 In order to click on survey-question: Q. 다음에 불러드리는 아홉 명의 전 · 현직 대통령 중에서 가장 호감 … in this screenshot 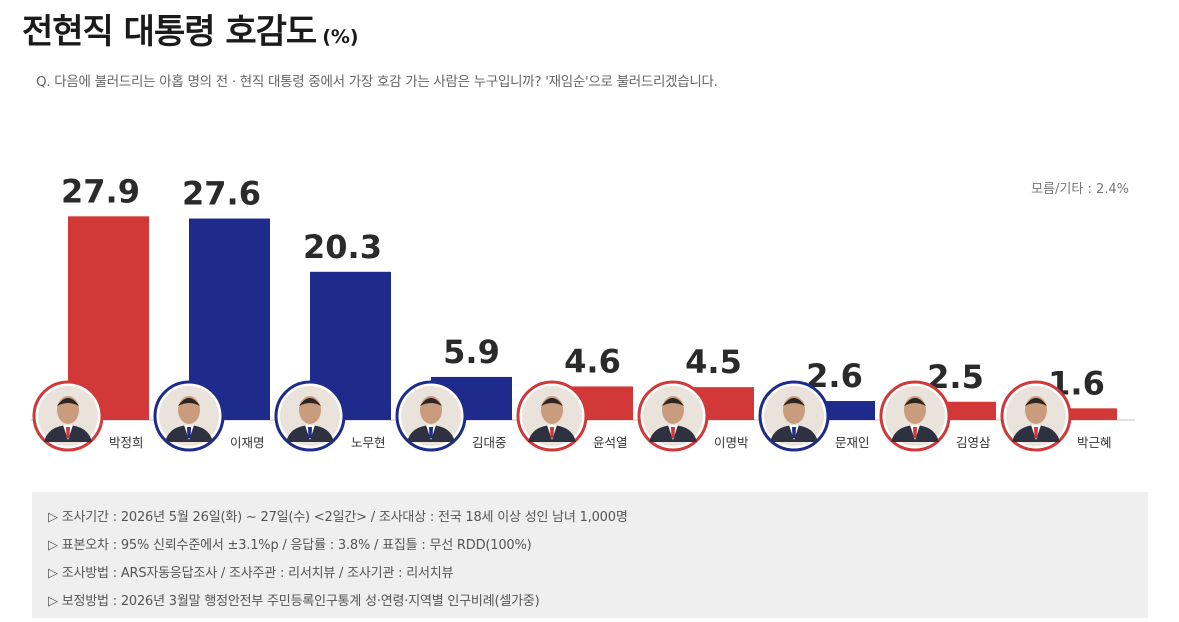, I will do `click(377, 82)`.